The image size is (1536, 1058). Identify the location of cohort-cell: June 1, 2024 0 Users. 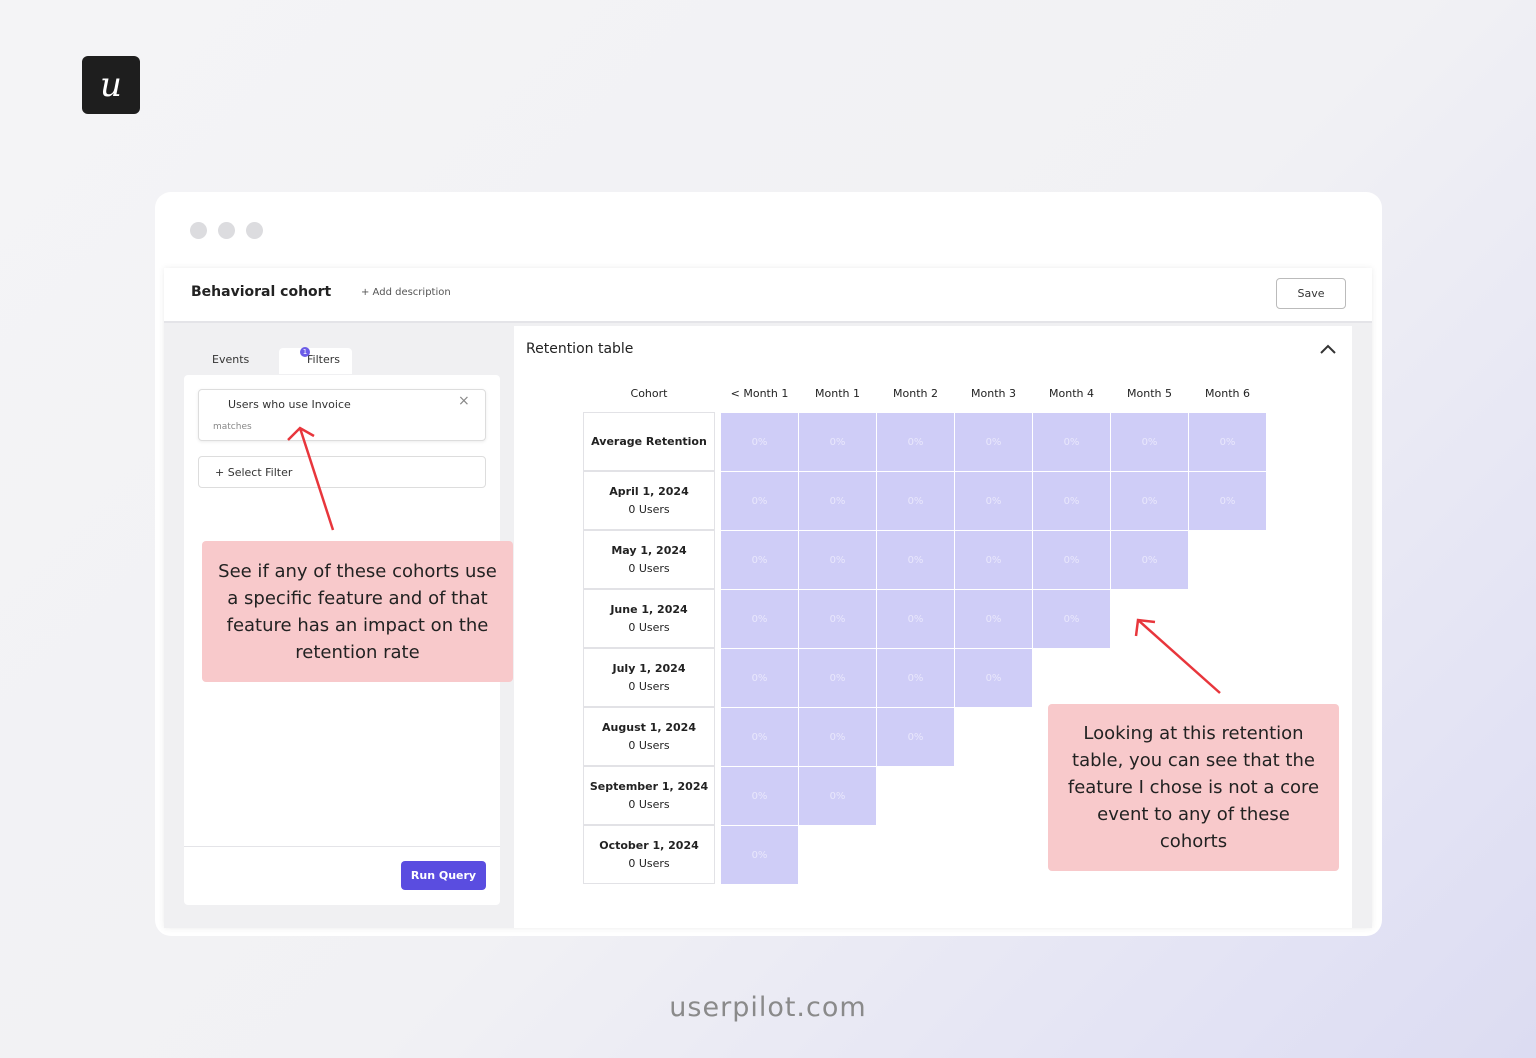
(649, 618).